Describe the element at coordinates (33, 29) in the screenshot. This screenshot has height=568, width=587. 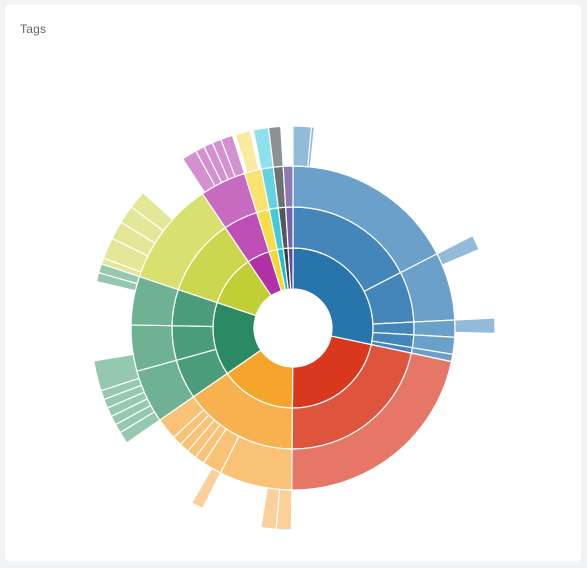
I see `panel-title: Tags` at that location.